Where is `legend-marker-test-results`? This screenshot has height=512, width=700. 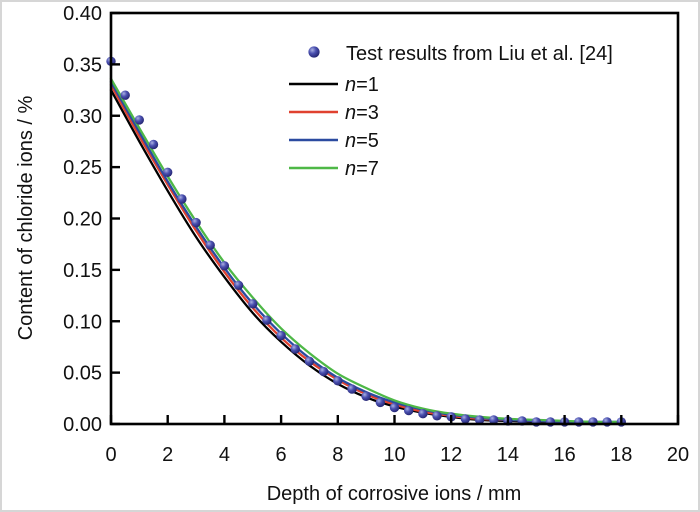
legend-marker-test-results is located at coordinates (314, 52).